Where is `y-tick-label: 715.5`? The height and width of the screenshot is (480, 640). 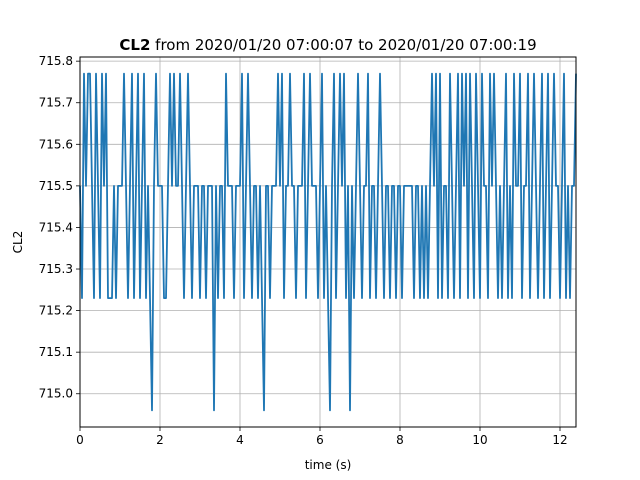 y-tick-label: 715.5 is located at coordinates (56, 186).